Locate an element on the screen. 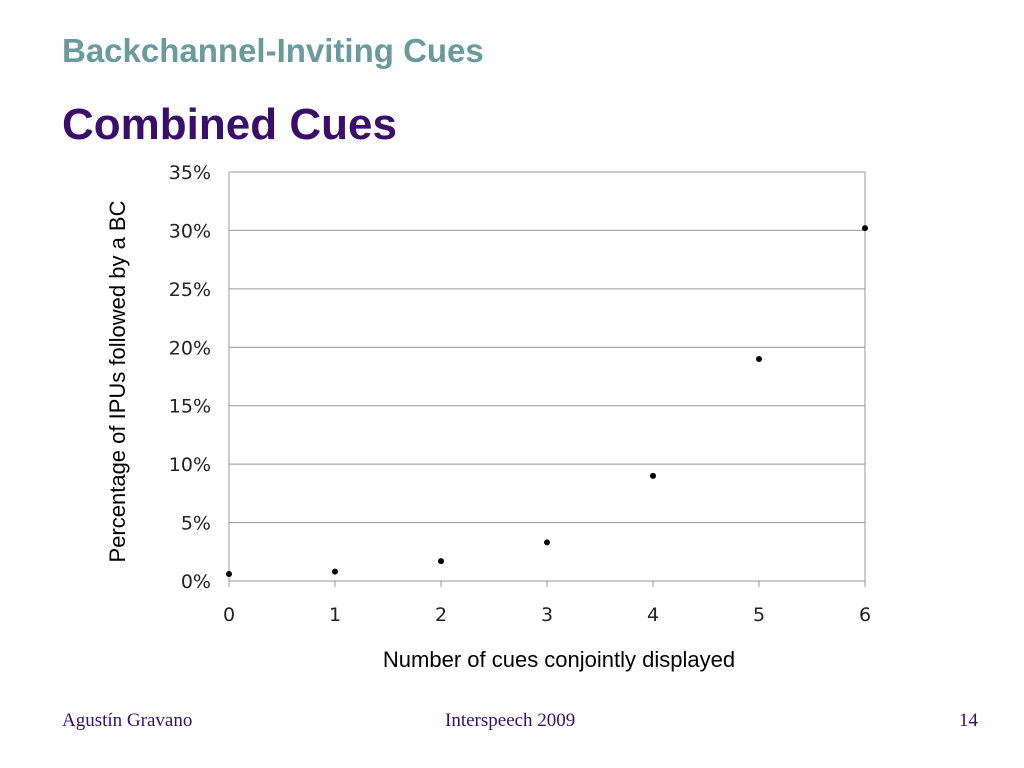  x-tick-label: 0 is located at coordinates (229, 615).